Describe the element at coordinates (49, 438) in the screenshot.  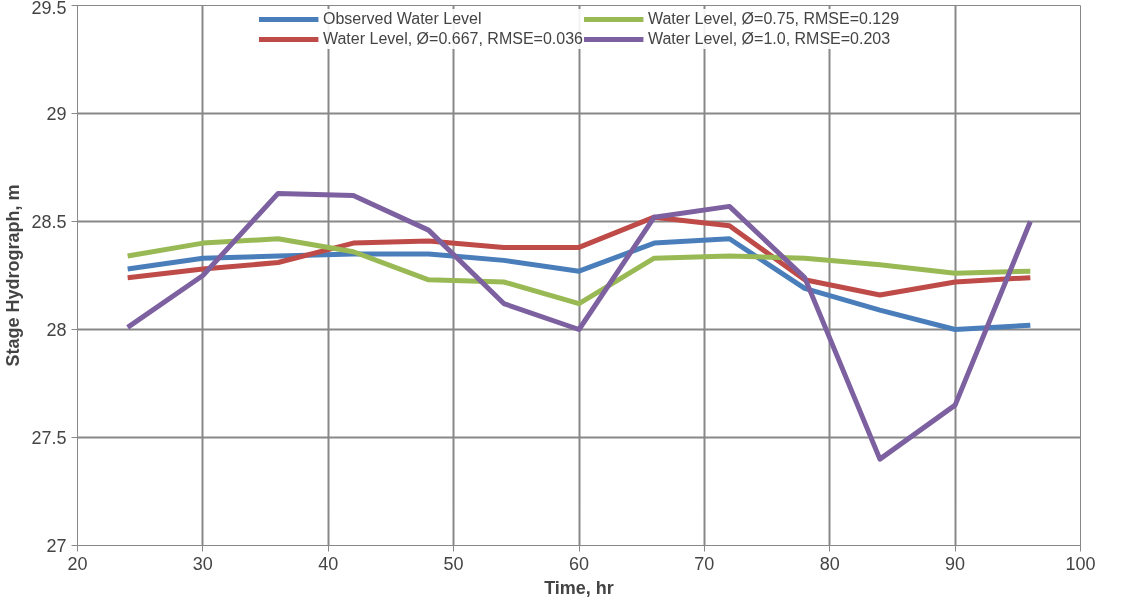
I see `y-tick-label: 27.5` at that location.